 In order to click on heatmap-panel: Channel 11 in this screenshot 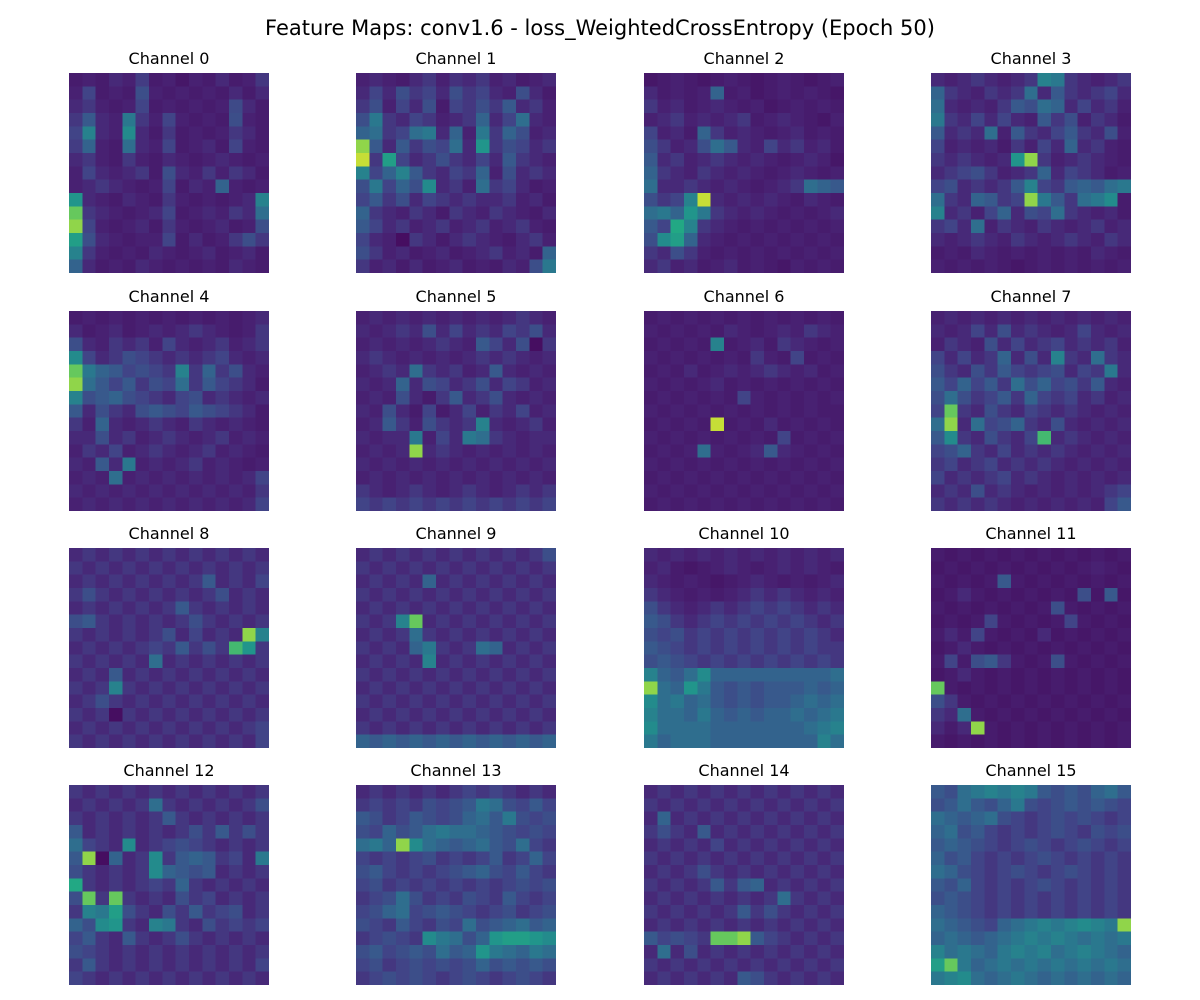, I will do `click(1031, 636)`.